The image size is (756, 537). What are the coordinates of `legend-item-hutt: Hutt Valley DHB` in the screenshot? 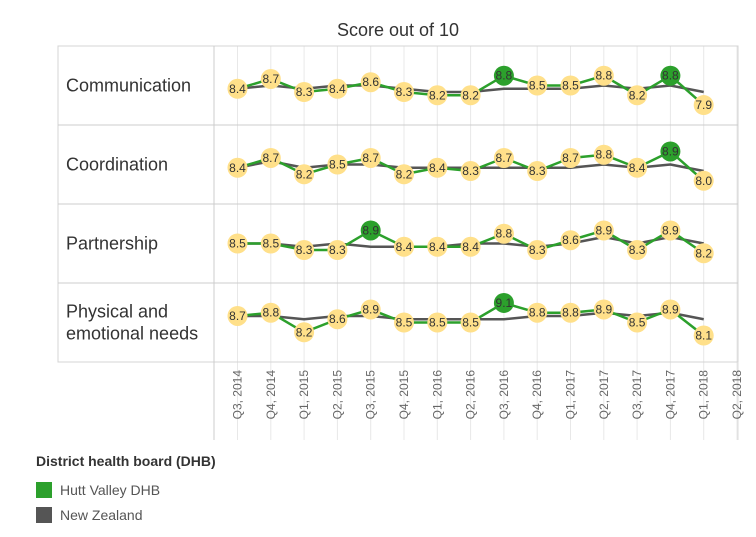 It's located at (126, 489).